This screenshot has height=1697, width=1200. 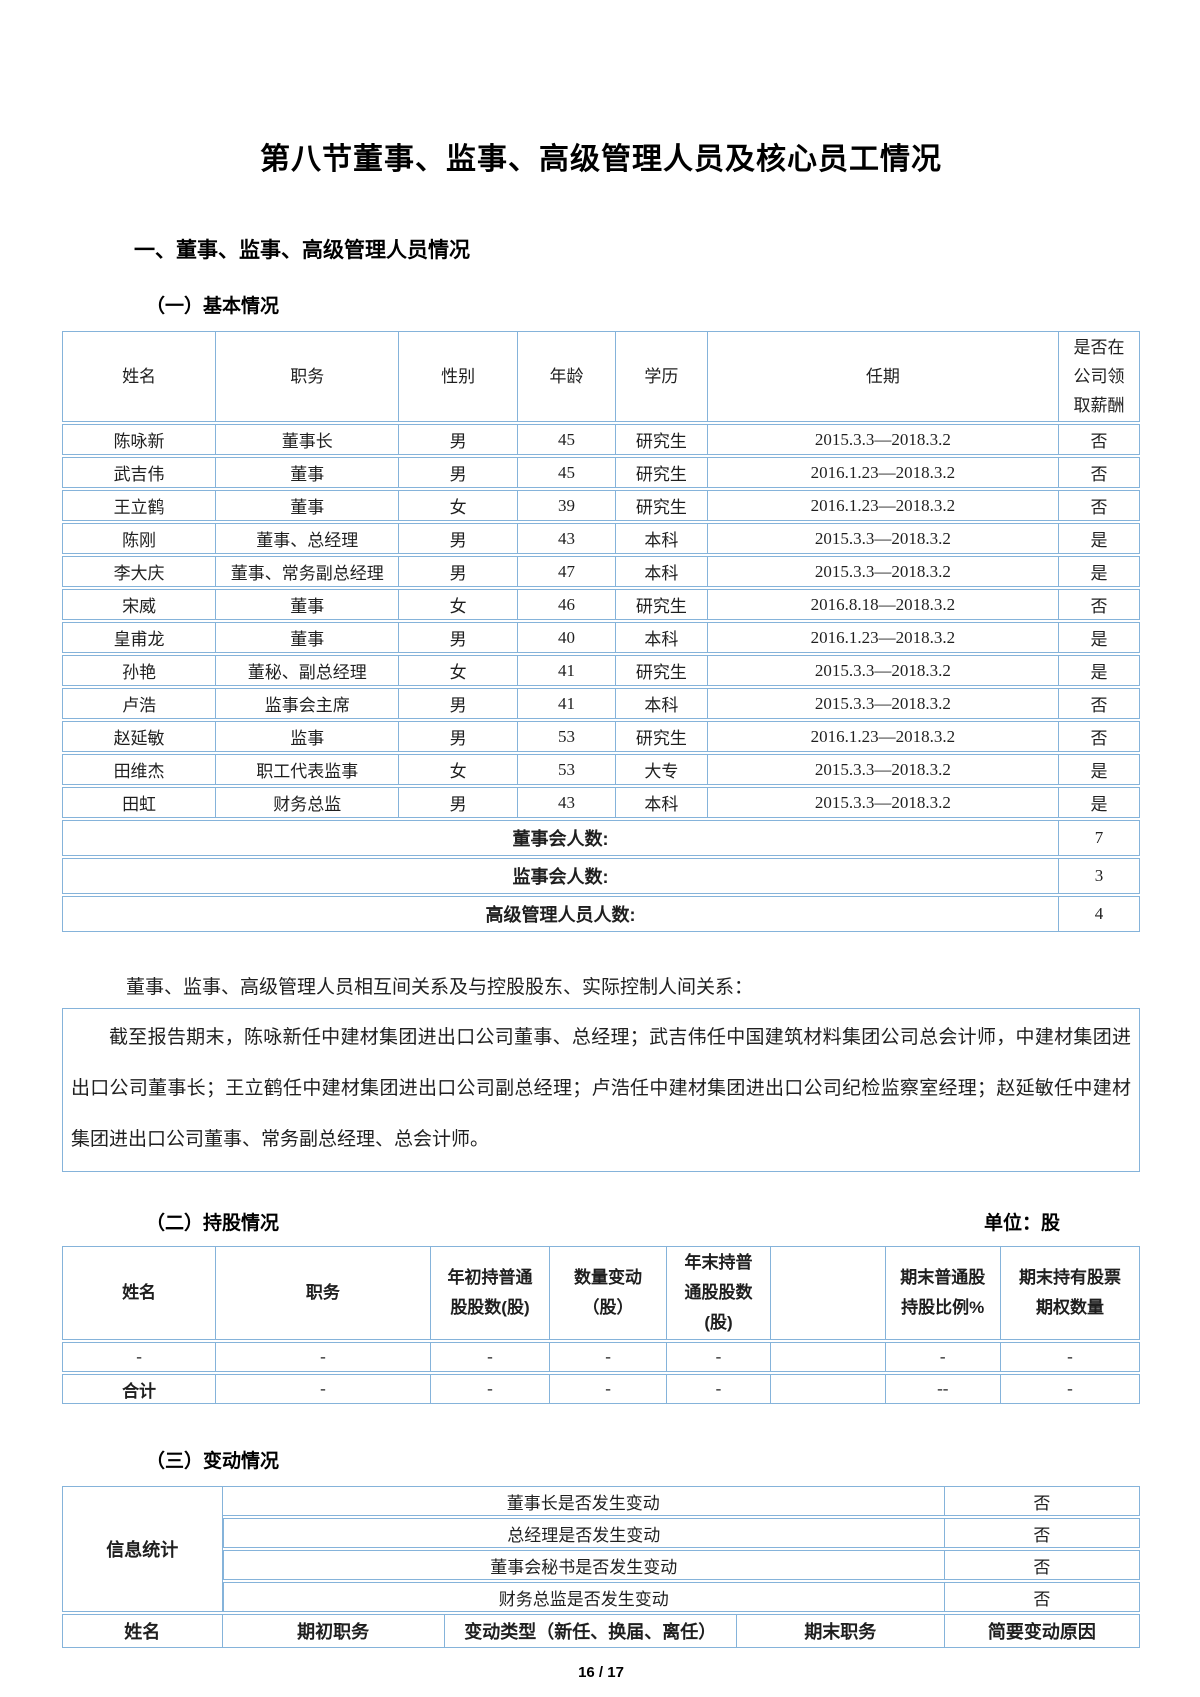 I want to click on section-heading-management: 一、董事、监事、高级管理人员情况, so click(x=302, y=250).